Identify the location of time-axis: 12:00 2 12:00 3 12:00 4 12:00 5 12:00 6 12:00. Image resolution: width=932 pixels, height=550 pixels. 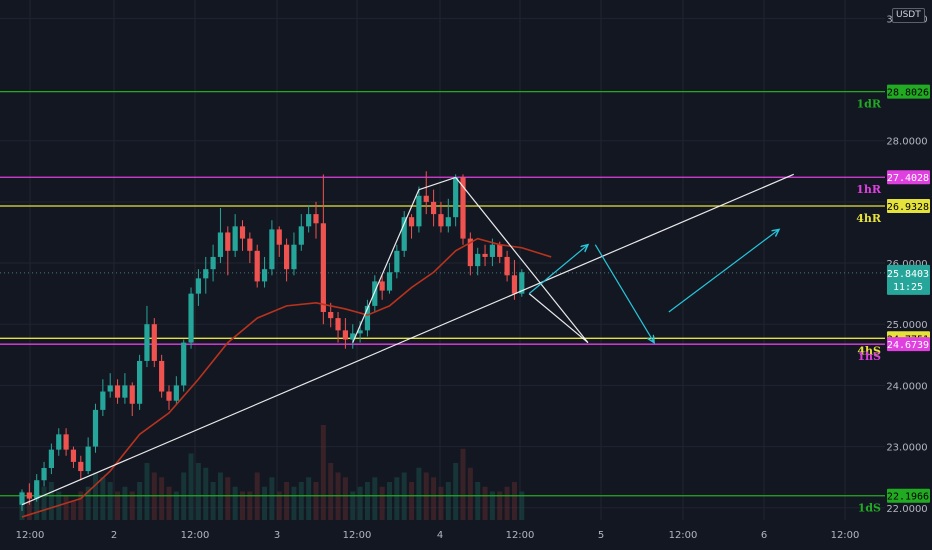
(466, 535).